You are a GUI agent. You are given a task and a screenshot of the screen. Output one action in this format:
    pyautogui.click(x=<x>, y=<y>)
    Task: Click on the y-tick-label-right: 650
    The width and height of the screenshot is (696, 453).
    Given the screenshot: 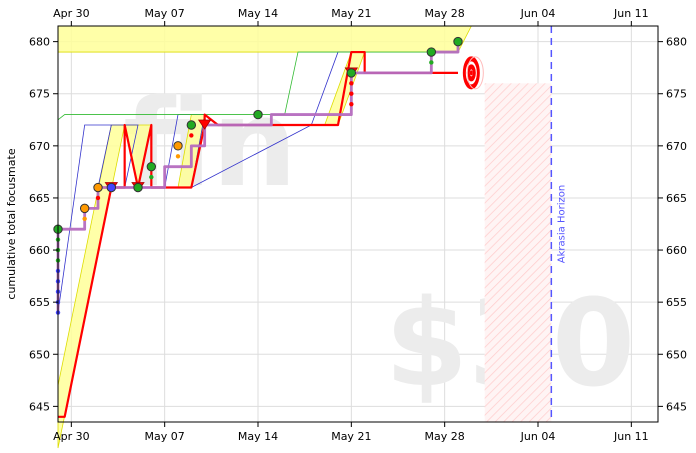 What is the action you would take?
    pyautogui.click(x=676, y=354)
    